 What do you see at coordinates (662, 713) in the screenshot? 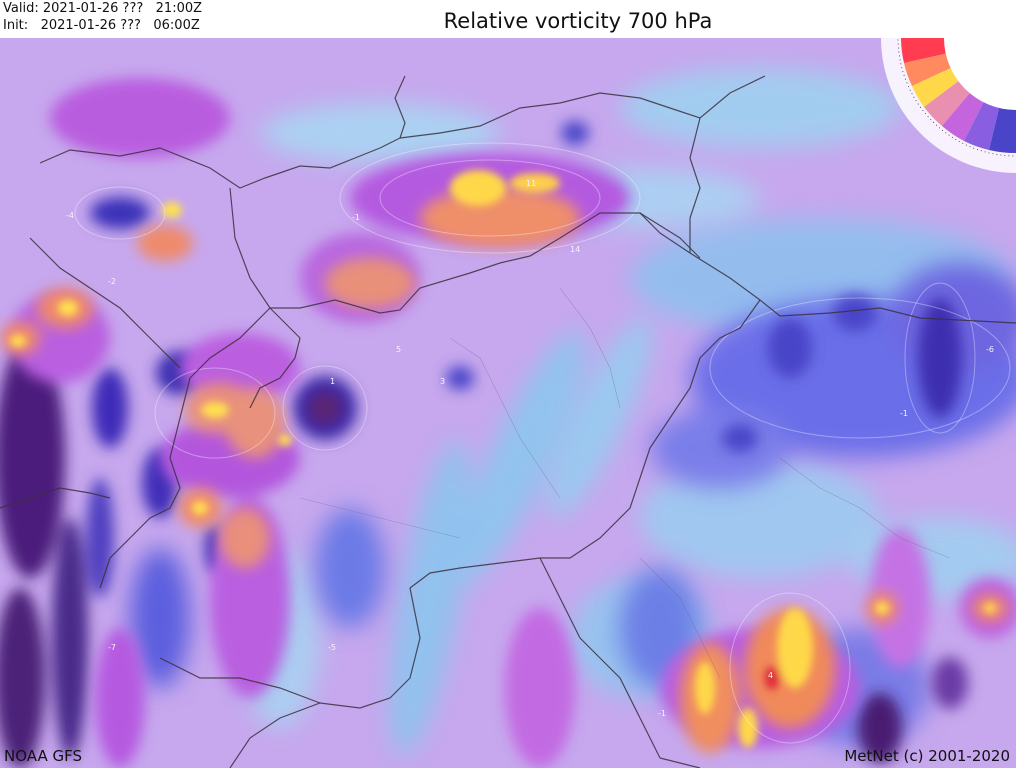
I see `map-label-13: -1` at bounding box center [662, 713].